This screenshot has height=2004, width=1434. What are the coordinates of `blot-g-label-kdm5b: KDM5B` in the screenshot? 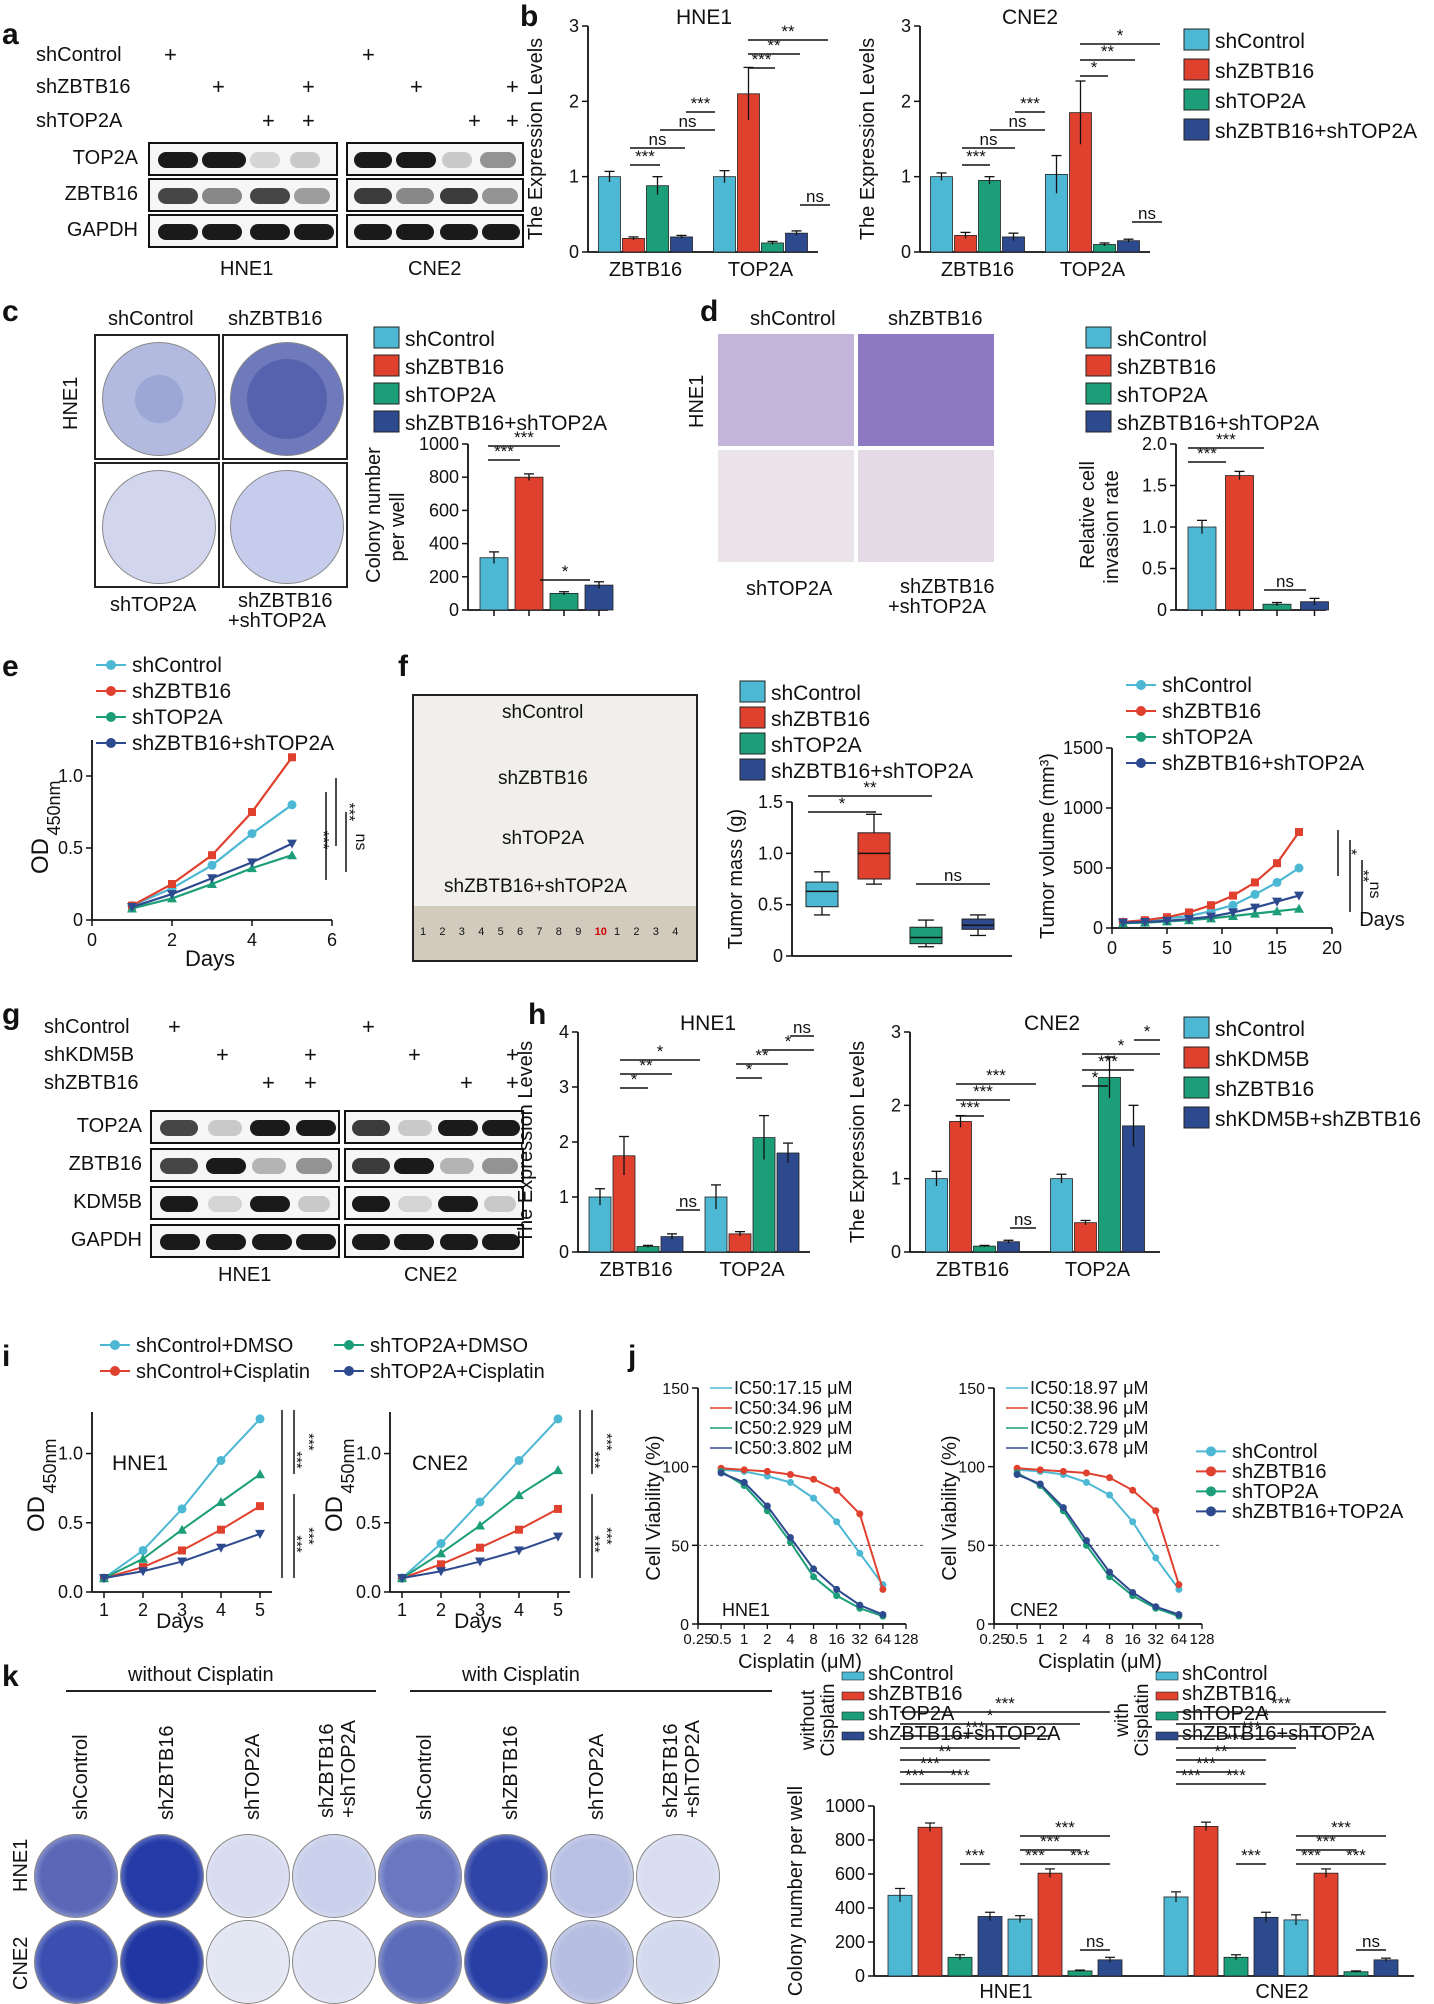 It's located at (107, 1202).